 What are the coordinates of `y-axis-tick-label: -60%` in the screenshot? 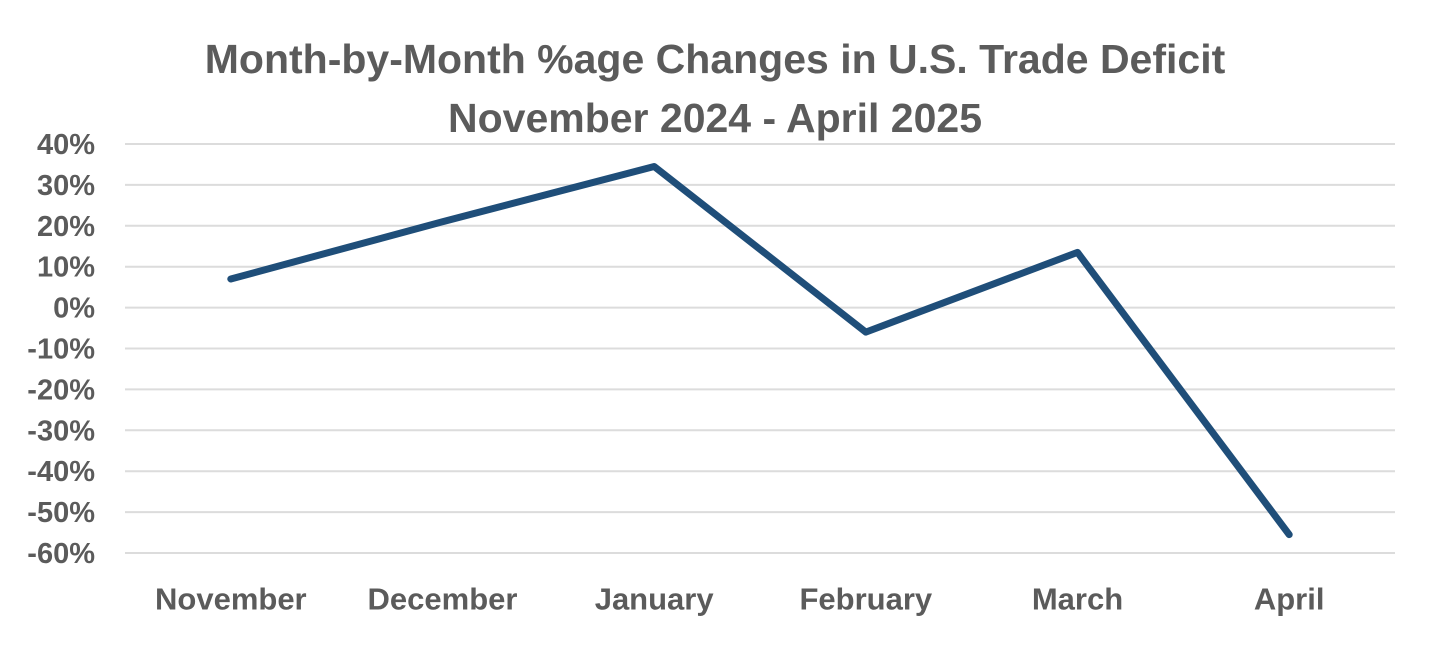 It's located at (61, 554).